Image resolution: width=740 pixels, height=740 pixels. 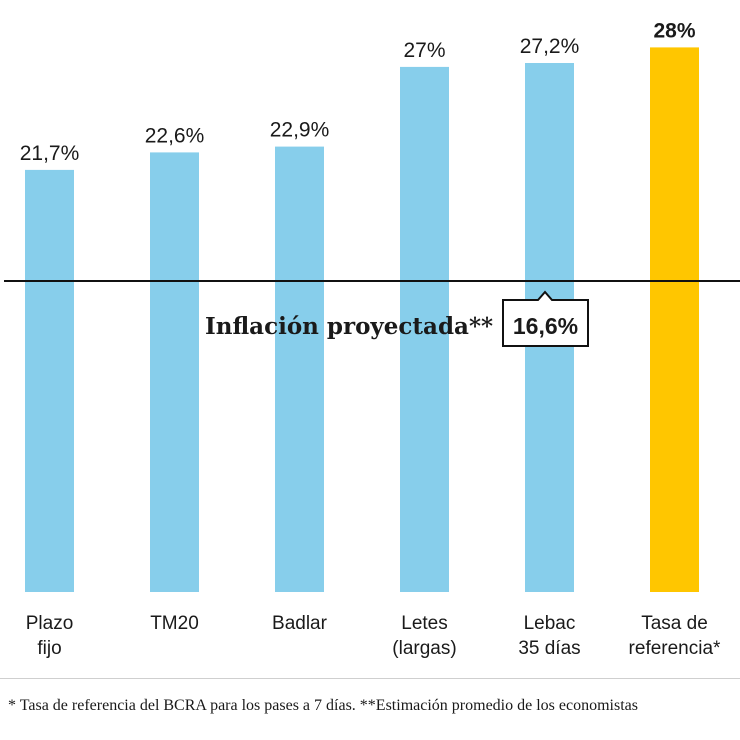 What do you see at coordinates (545, 326) in the screenshot?
I see `reference-value-label: 16,6%` at bounding box center [545, 326].